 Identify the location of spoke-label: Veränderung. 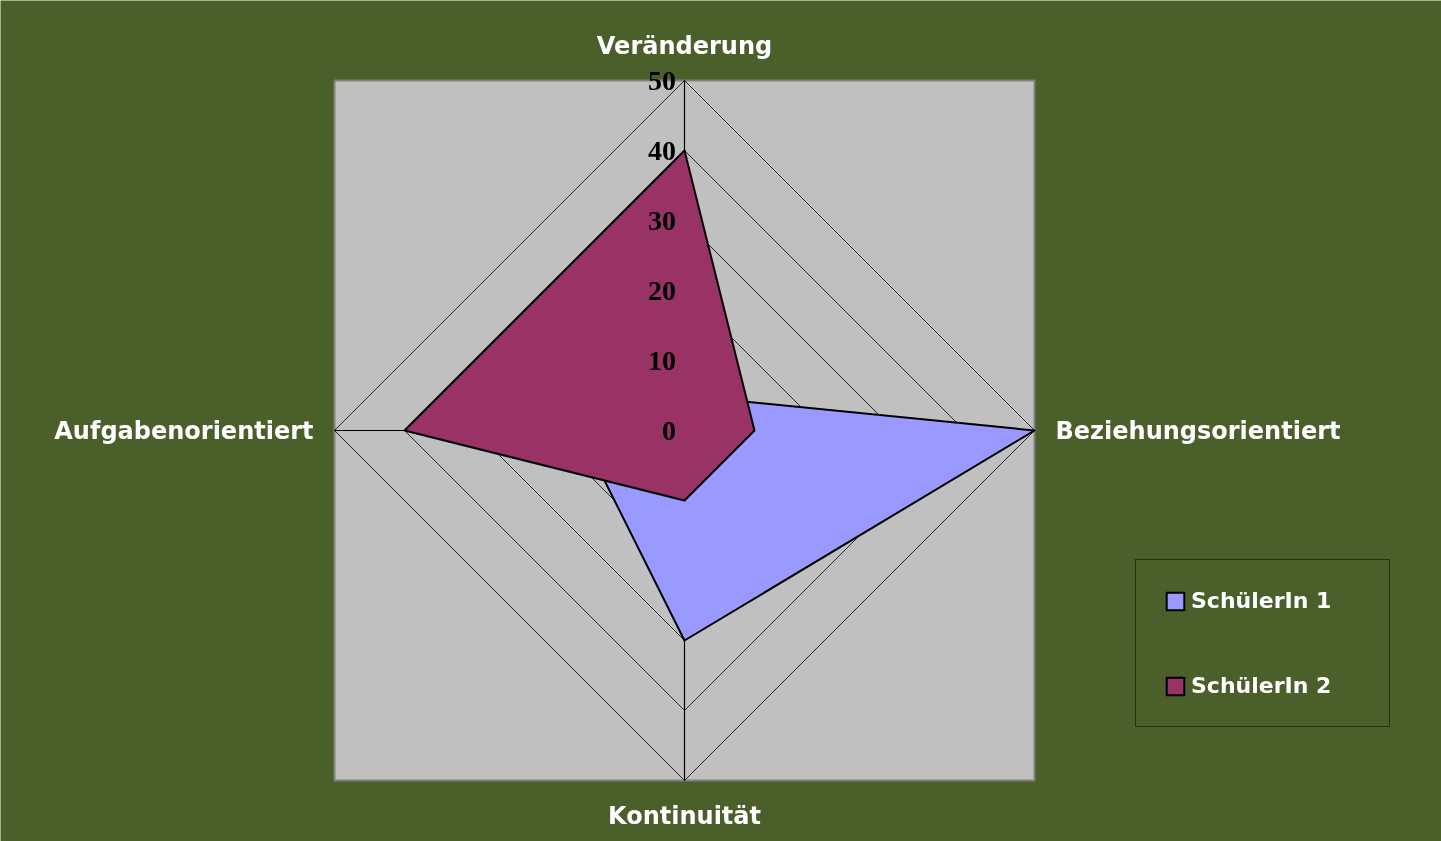
(684, 45).